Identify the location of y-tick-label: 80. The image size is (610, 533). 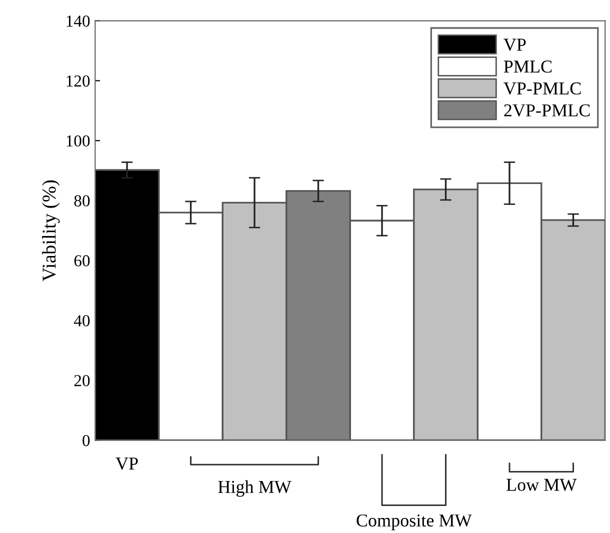
(82, 201).